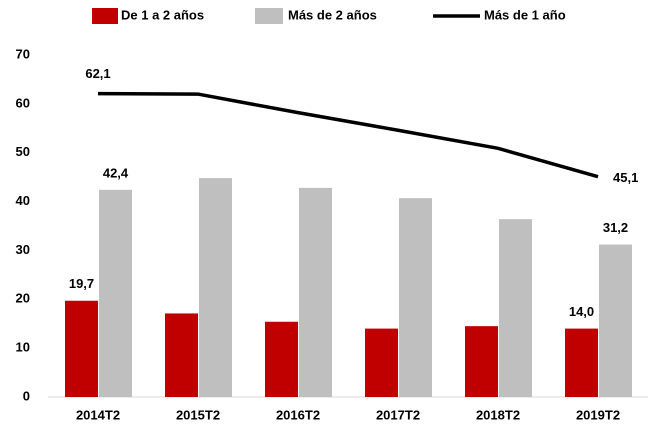 The height and width of the screenshot is (428, 652). Describe the element at coordinates (498, 414) in the screenshot. I see `x-tick-label: 2018T2` at that location.